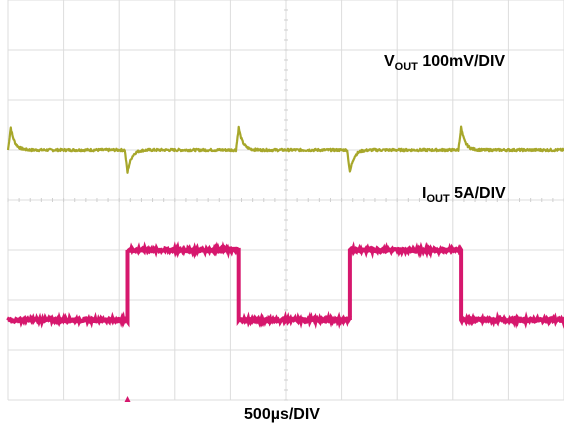  I want to click on vout-label-subscript: OUT, so click(407, 67).